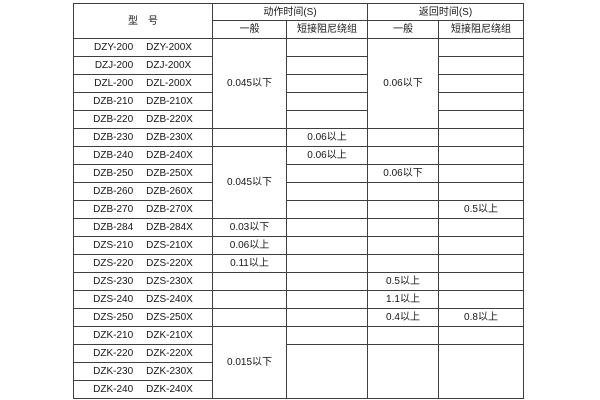  What do you see at coordinates (143, 173) in the screenshot?
I see `model-pair: DZB-250 DZB-250X` at bounding box center [143, 173].